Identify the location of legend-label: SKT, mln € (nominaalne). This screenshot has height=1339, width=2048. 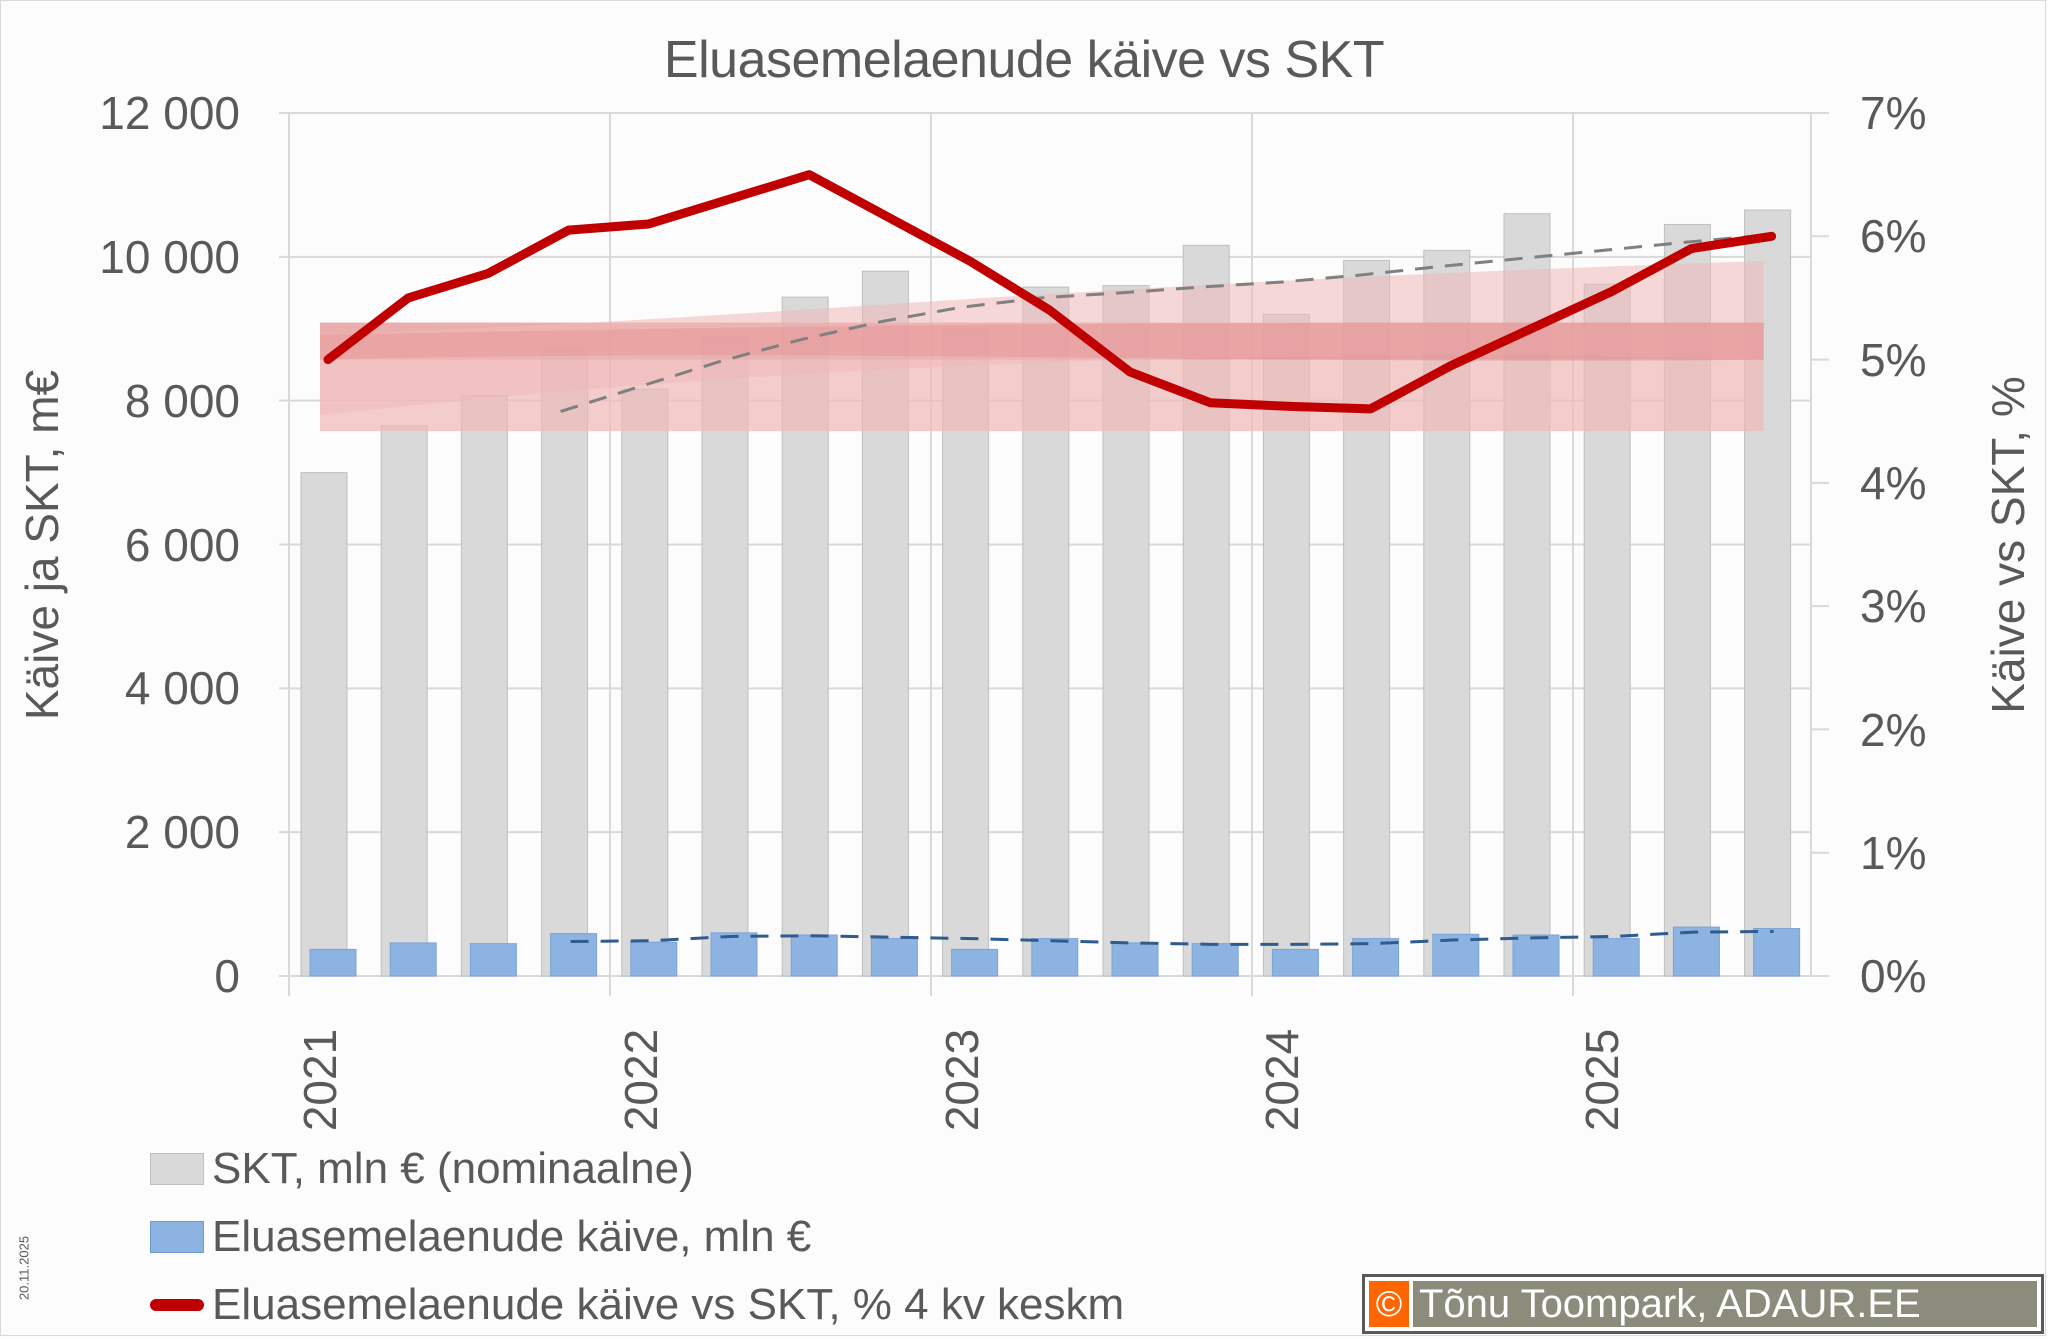
(453, 1168).